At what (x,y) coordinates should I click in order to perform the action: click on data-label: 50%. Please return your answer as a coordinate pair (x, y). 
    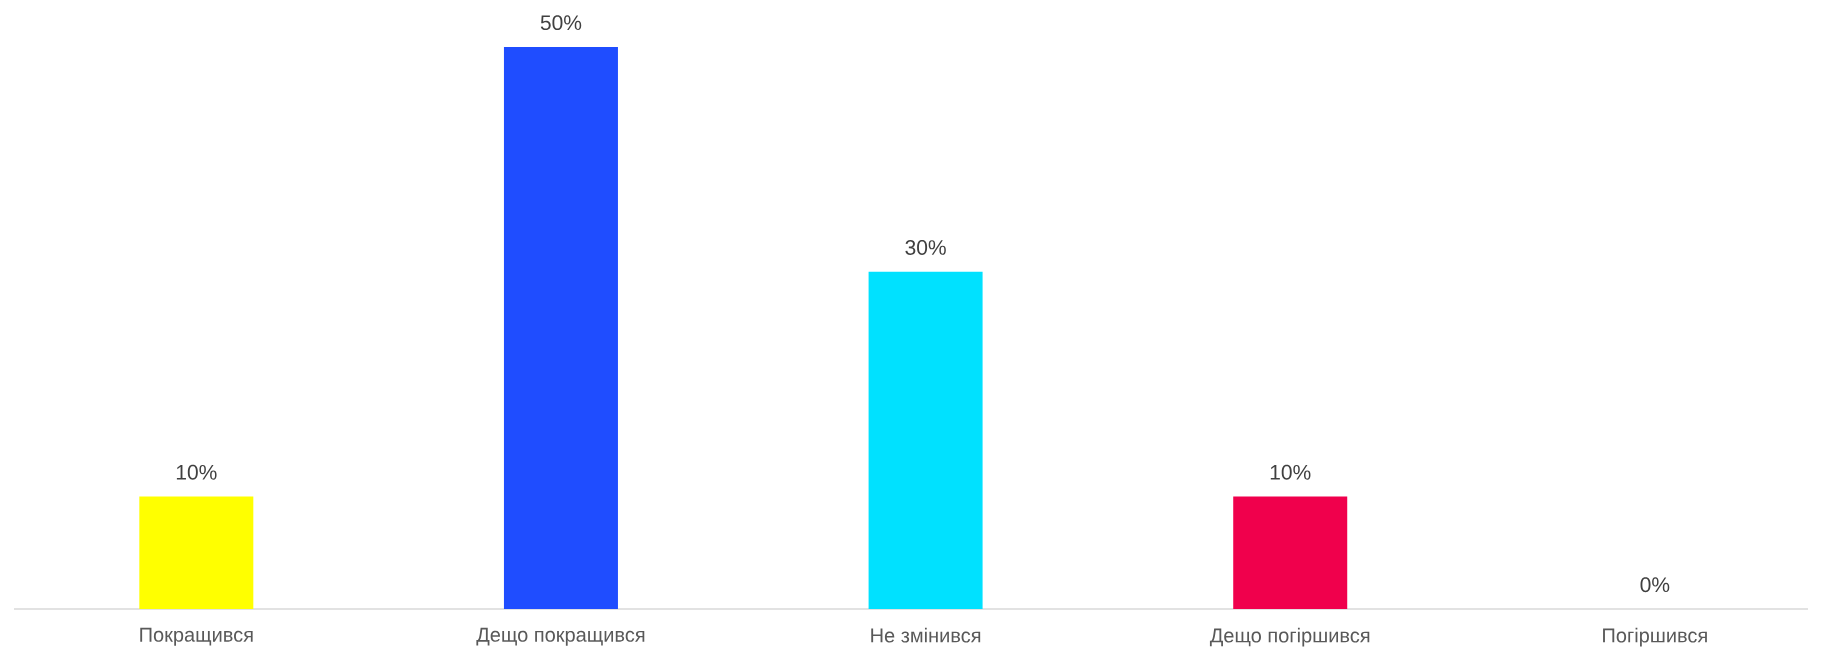
    Looking at the image, I should click on (561, 23).